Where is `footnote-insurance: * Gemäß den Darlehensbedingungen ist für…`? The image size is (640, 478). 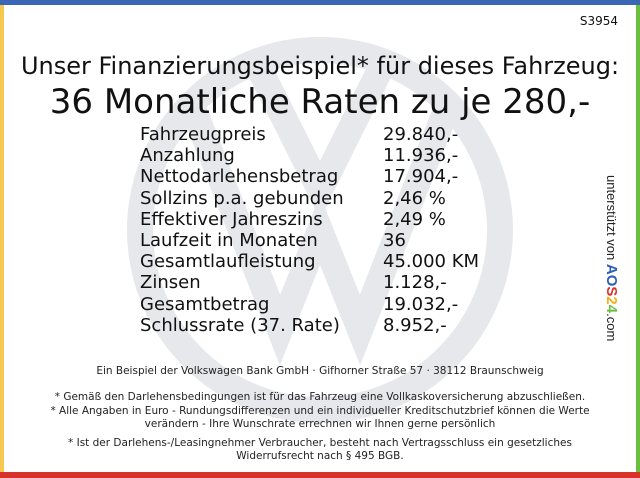 footnote-insurance: * Gemäß den Darlehensbedingungen ist für… is located at coordinates (320, 397).